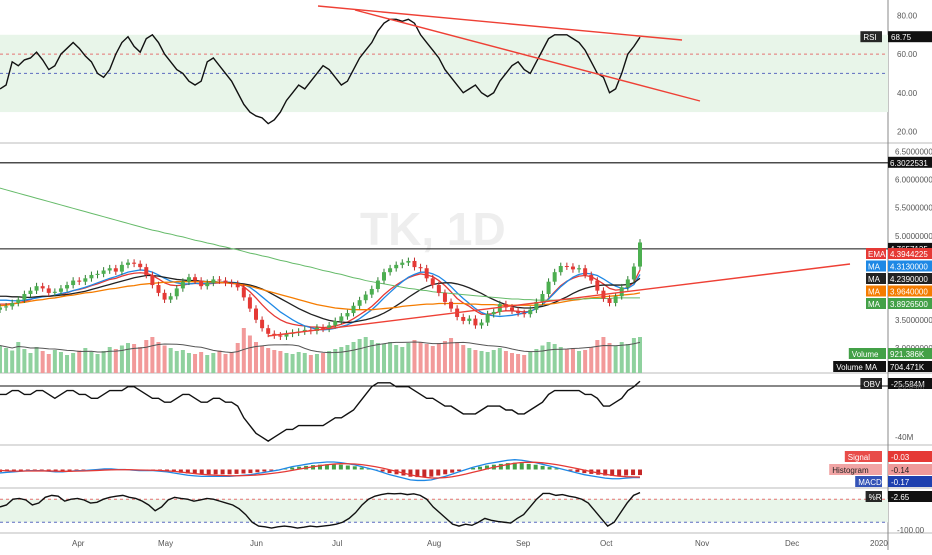  Describe the element at coordinates (904, 437) in the screenshot. I see `obv-tick-1: -40M` at that location.